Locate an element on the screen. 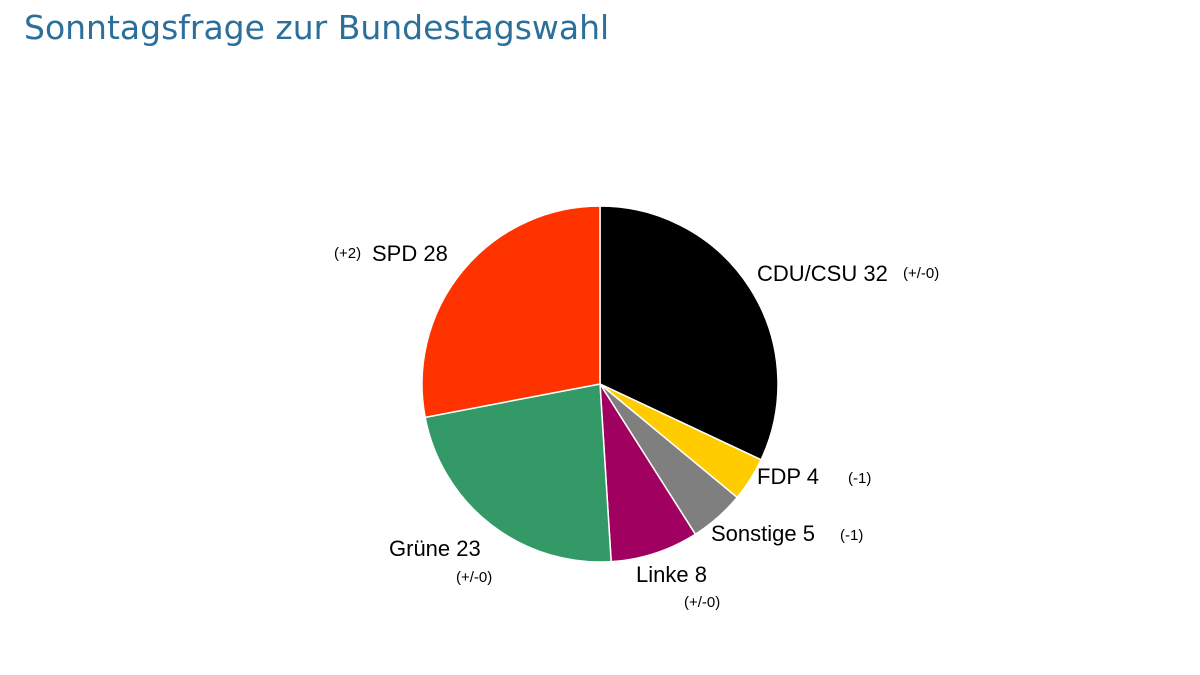  slice-label: Sonstige 5 is located at coordinates (763, 533).